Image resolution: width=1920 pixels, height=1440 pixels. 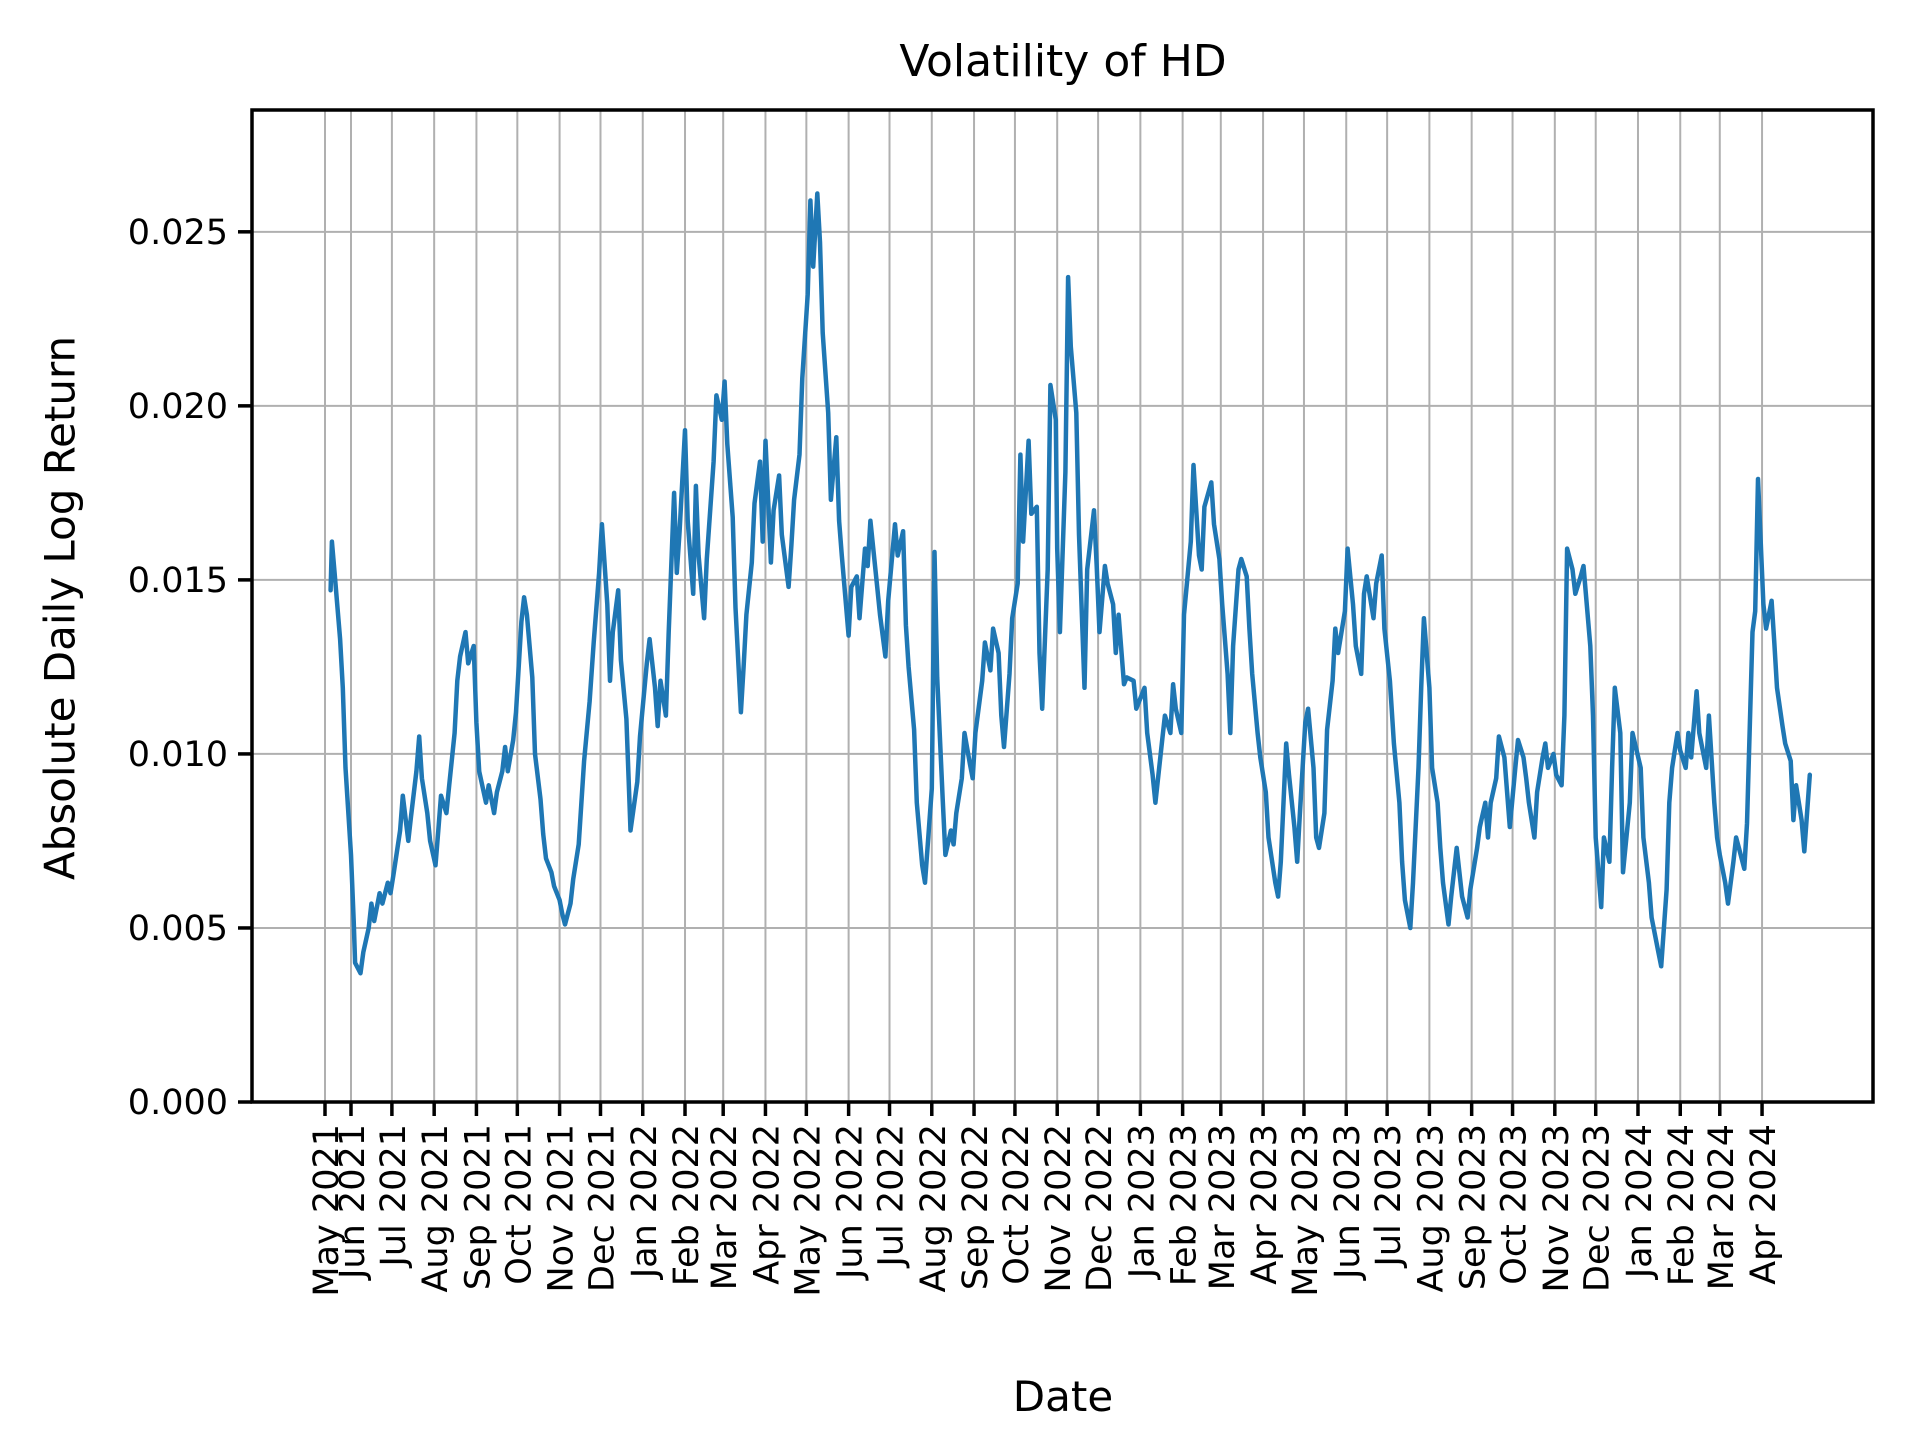 I want to click on chart-title: Volatility of HD, so click(x=1063, y=61).